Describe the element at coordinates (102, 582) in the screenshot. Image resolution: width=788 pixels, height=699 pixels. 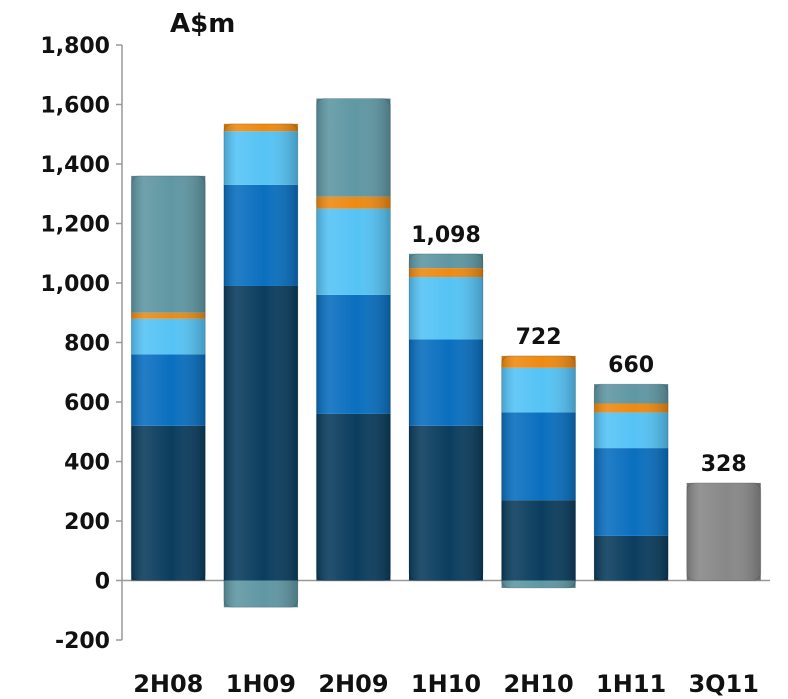
I see `y-tick-label: 0` at that location.